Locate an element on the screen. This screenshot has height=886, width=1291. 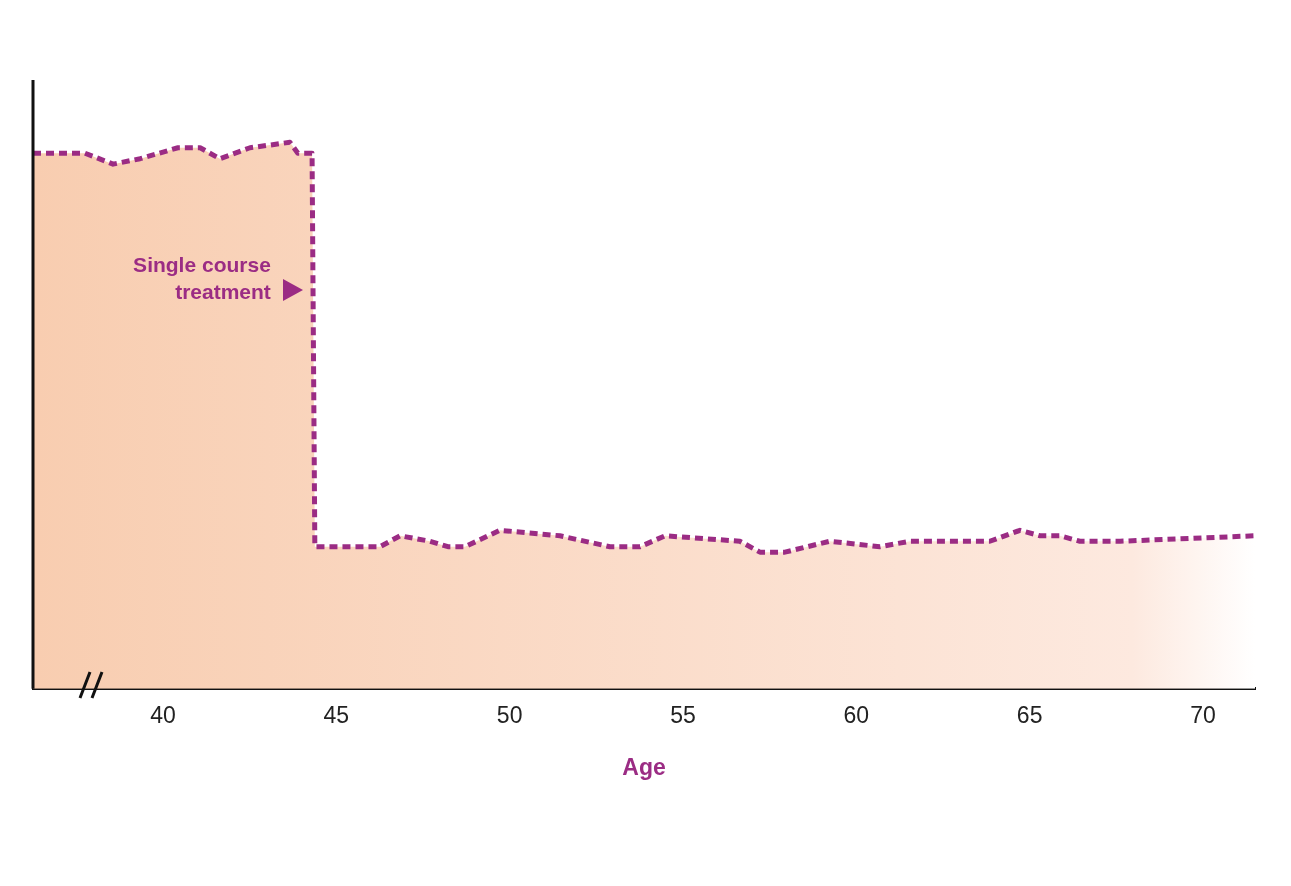
x-axis-title: Age is located at coordinates (644, 766).